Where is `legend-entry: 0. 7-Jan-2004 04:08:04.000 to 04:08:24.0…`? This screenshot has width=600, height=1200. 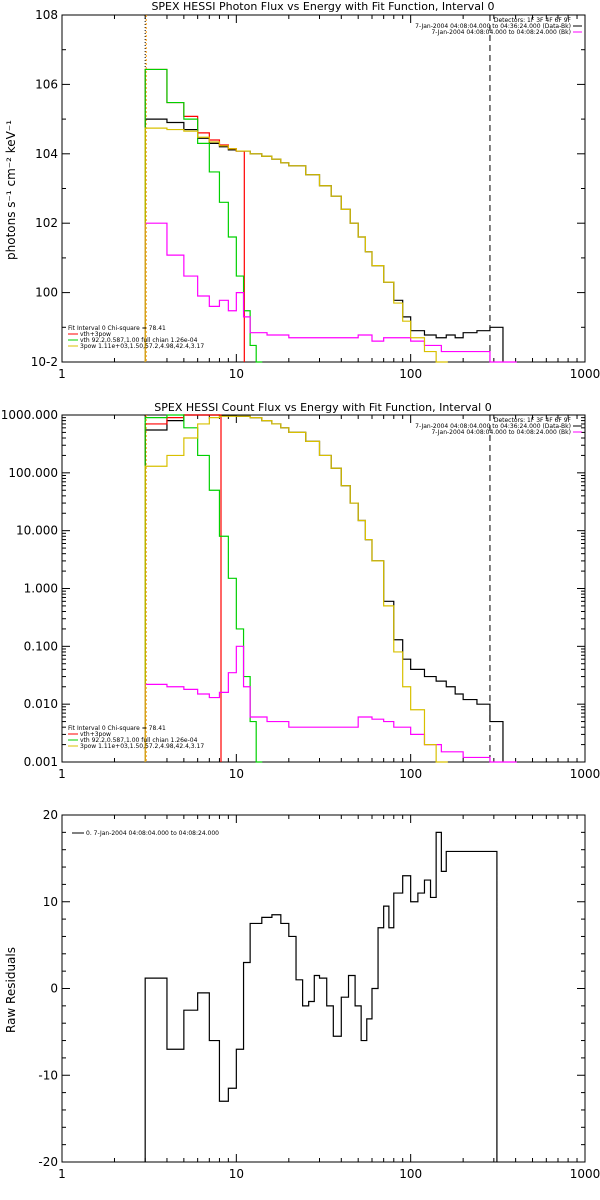 legend-entry: 0. 7-Jan-2004 04:08:04.000 to 04:08:24.0… is located at coordinates (152, 833).